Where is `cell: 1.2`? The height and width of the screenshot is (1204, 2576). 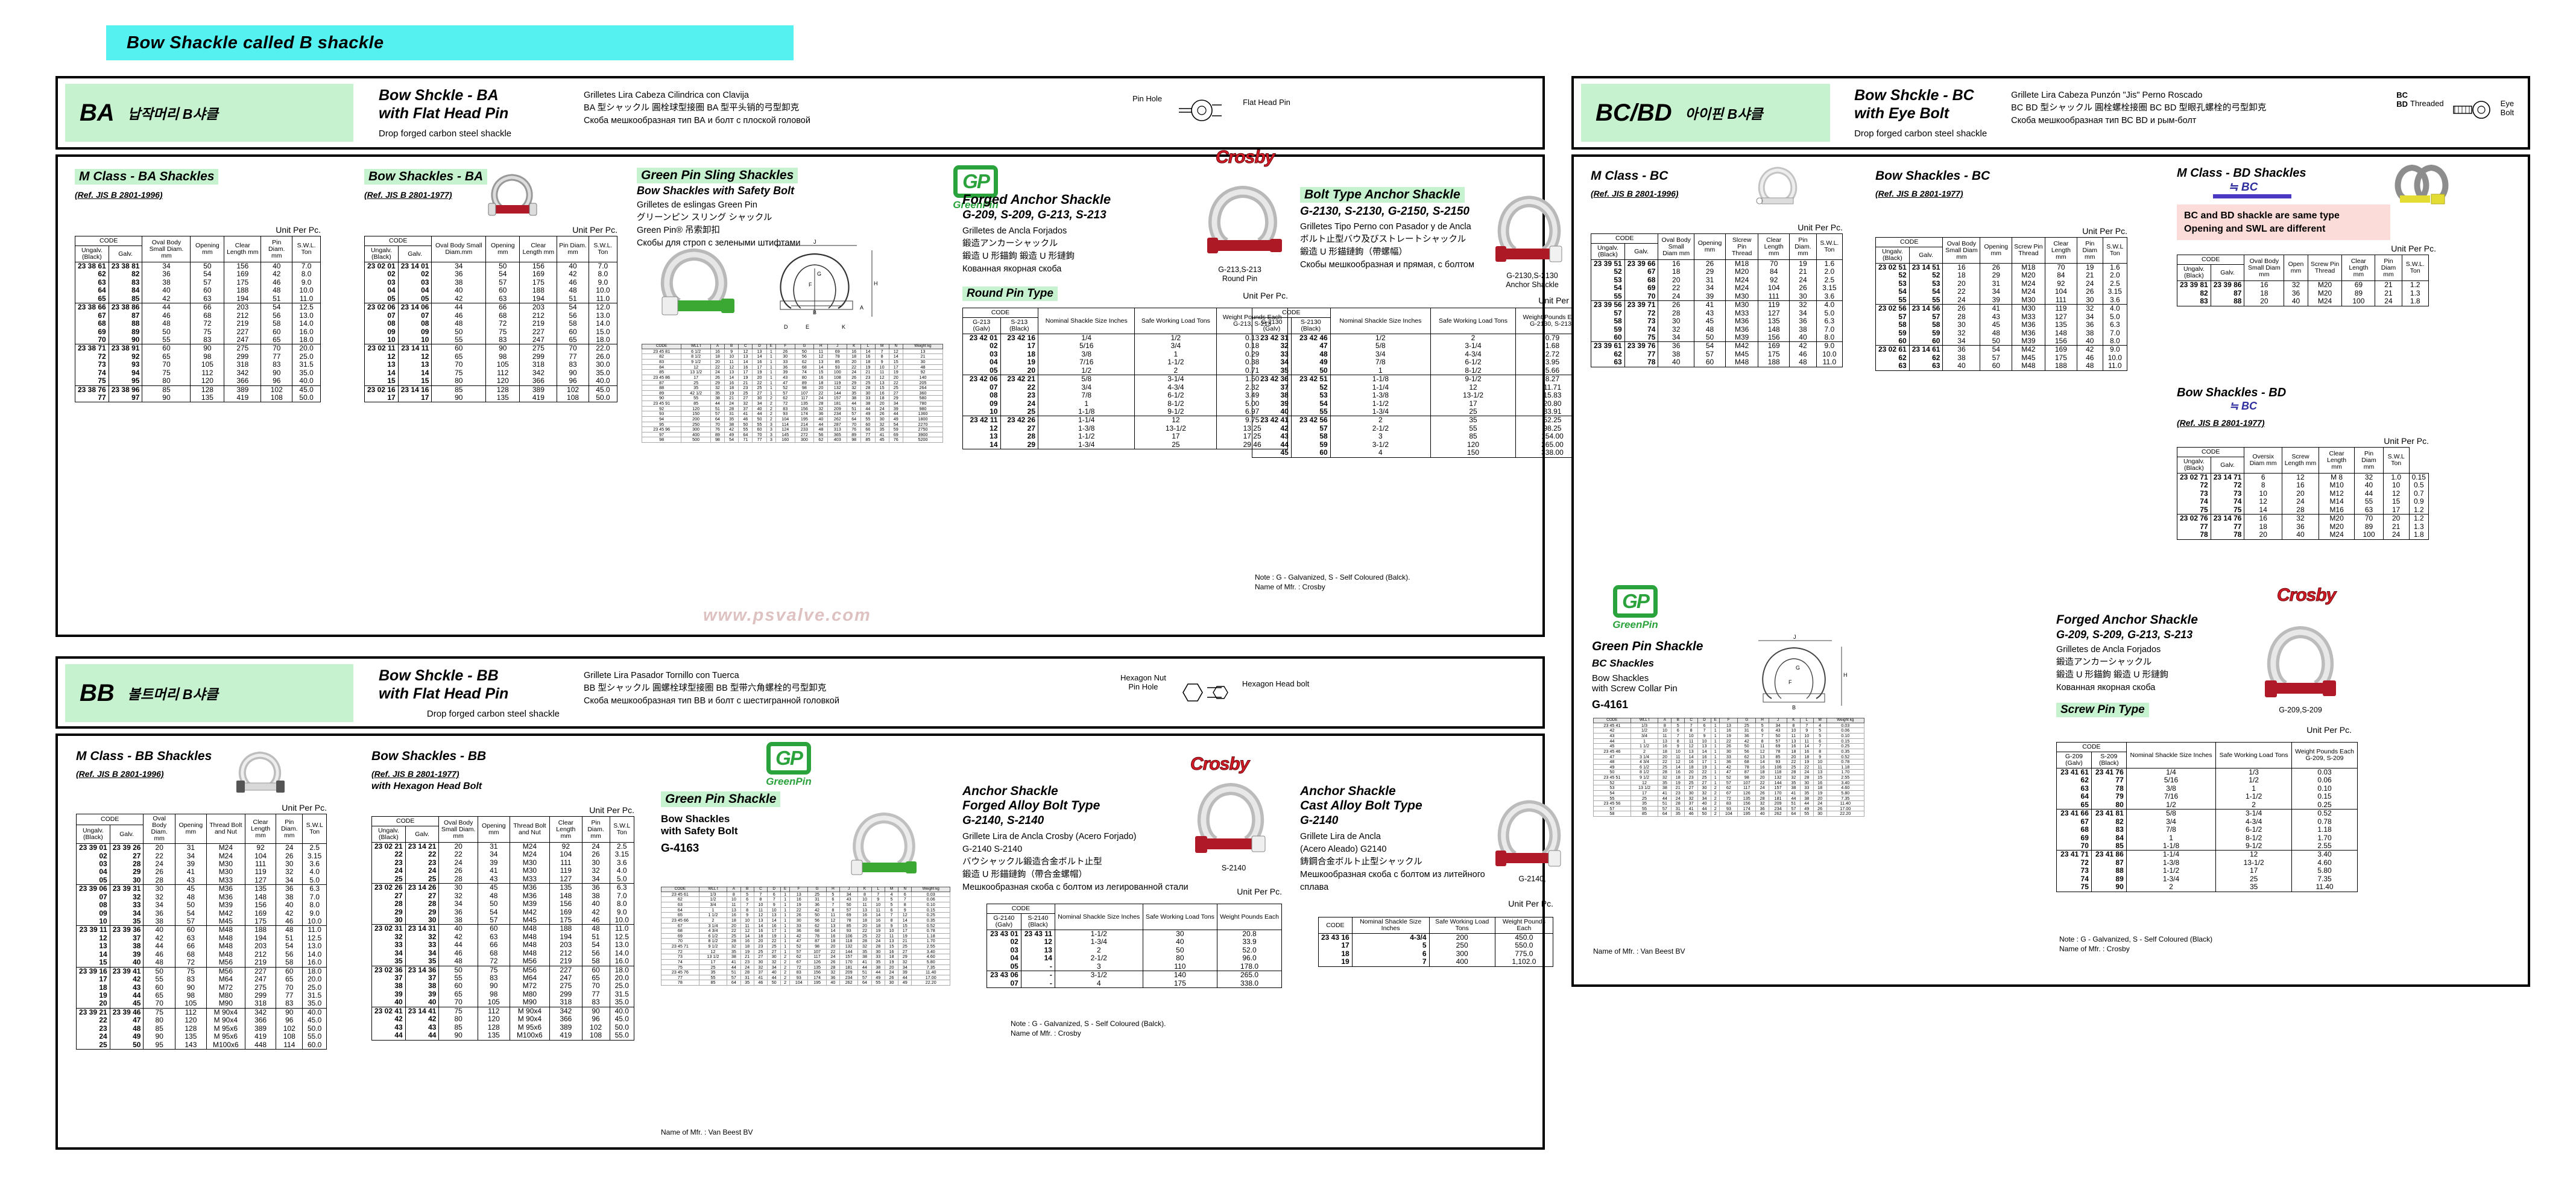
cell: 1.2 is located at coordinates (2415, 285).